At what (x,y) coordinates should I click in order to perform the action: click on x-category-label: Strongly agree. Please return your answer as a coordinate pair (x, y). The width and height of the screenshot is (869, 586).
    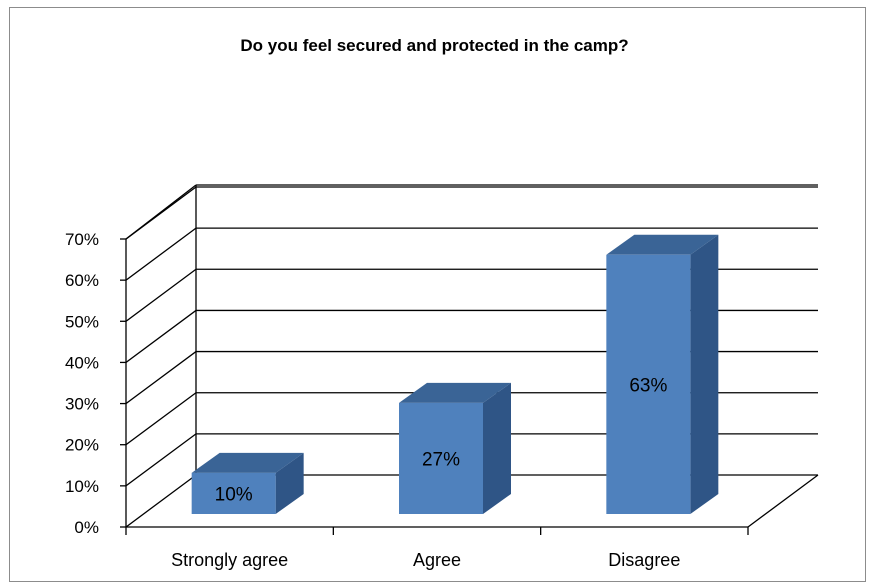
    Looking at the image, I should click on (229, 560).